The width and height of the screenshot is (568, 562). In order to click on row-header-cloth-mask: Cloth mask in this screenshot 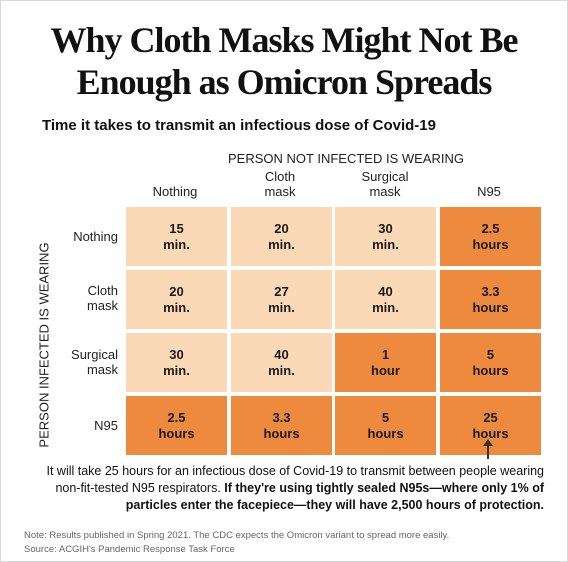, I will do `click(102, 298)`.